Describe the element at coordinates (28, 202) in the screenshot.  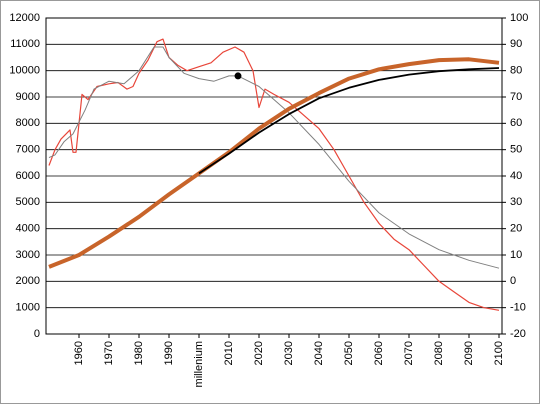
I see `y-tick-label: 5000` at that location.